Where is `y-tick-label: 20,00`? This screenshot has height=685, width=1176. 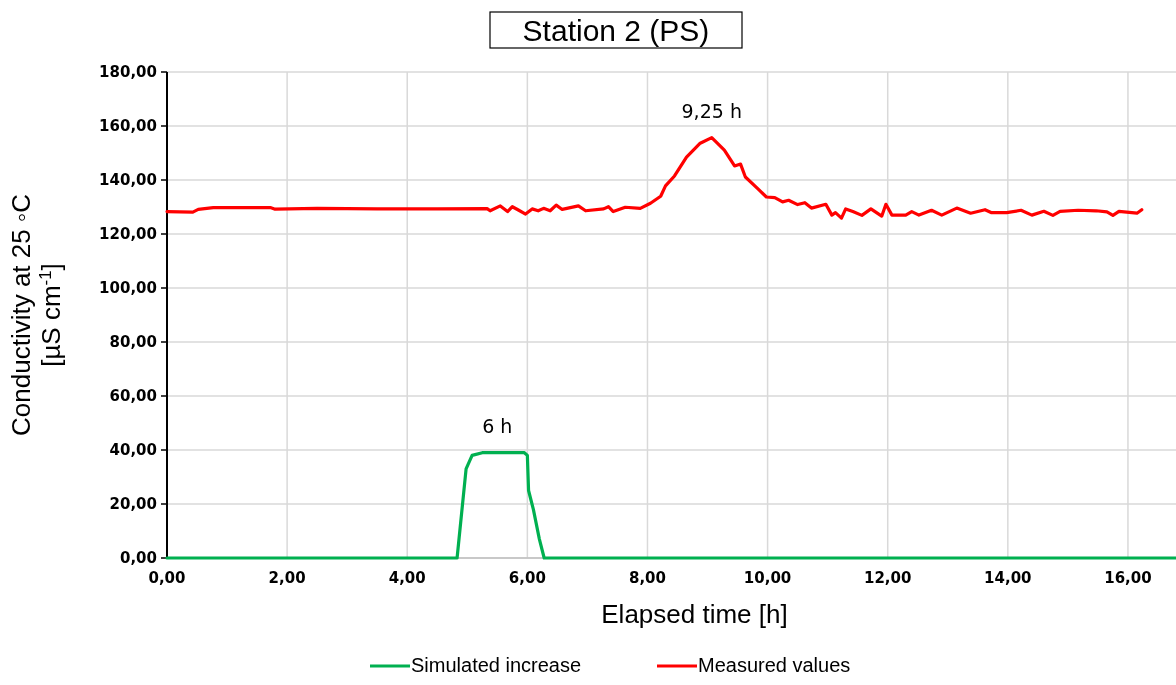 y-tick-label: 20,00 is located at coordinates (133, 504).